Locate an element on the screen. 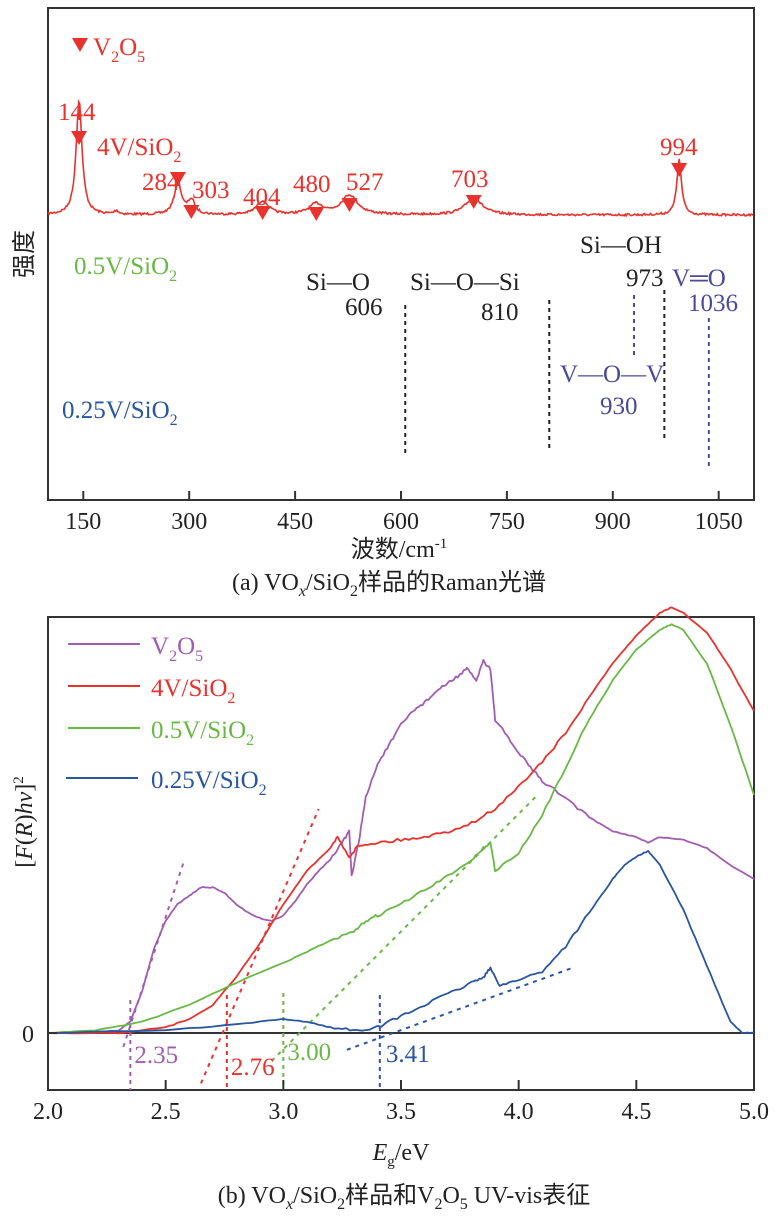 This screenshot has height=1223, width=778. x-tick-label: 2.5 is located at coordinates (166, 1112).